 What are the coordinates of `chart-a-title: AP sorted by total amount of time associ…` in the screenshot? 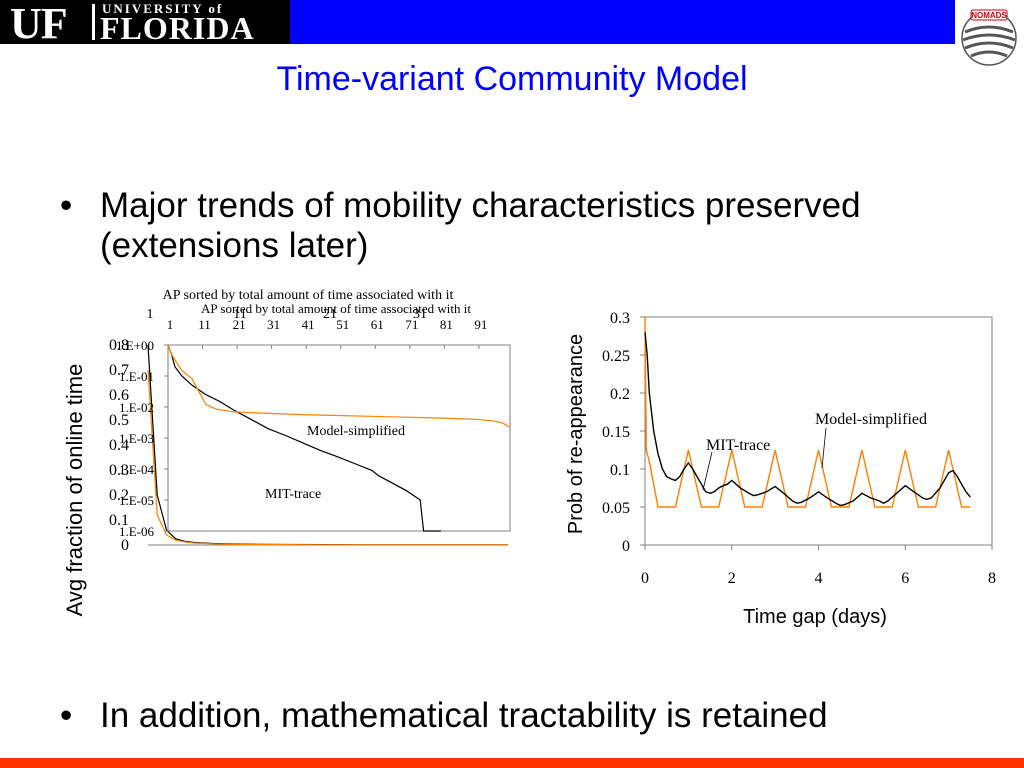 It's located at (308, 295).